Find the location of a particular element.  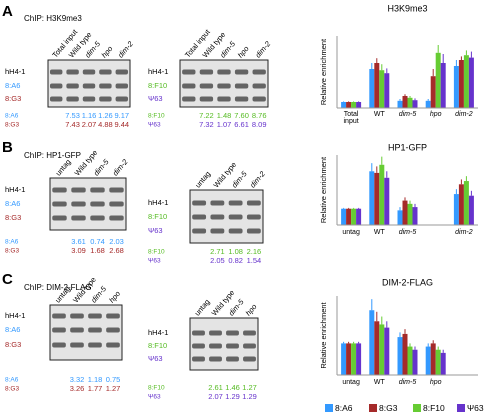

quant-value: 1.68 is located at coordinates (97, 250).